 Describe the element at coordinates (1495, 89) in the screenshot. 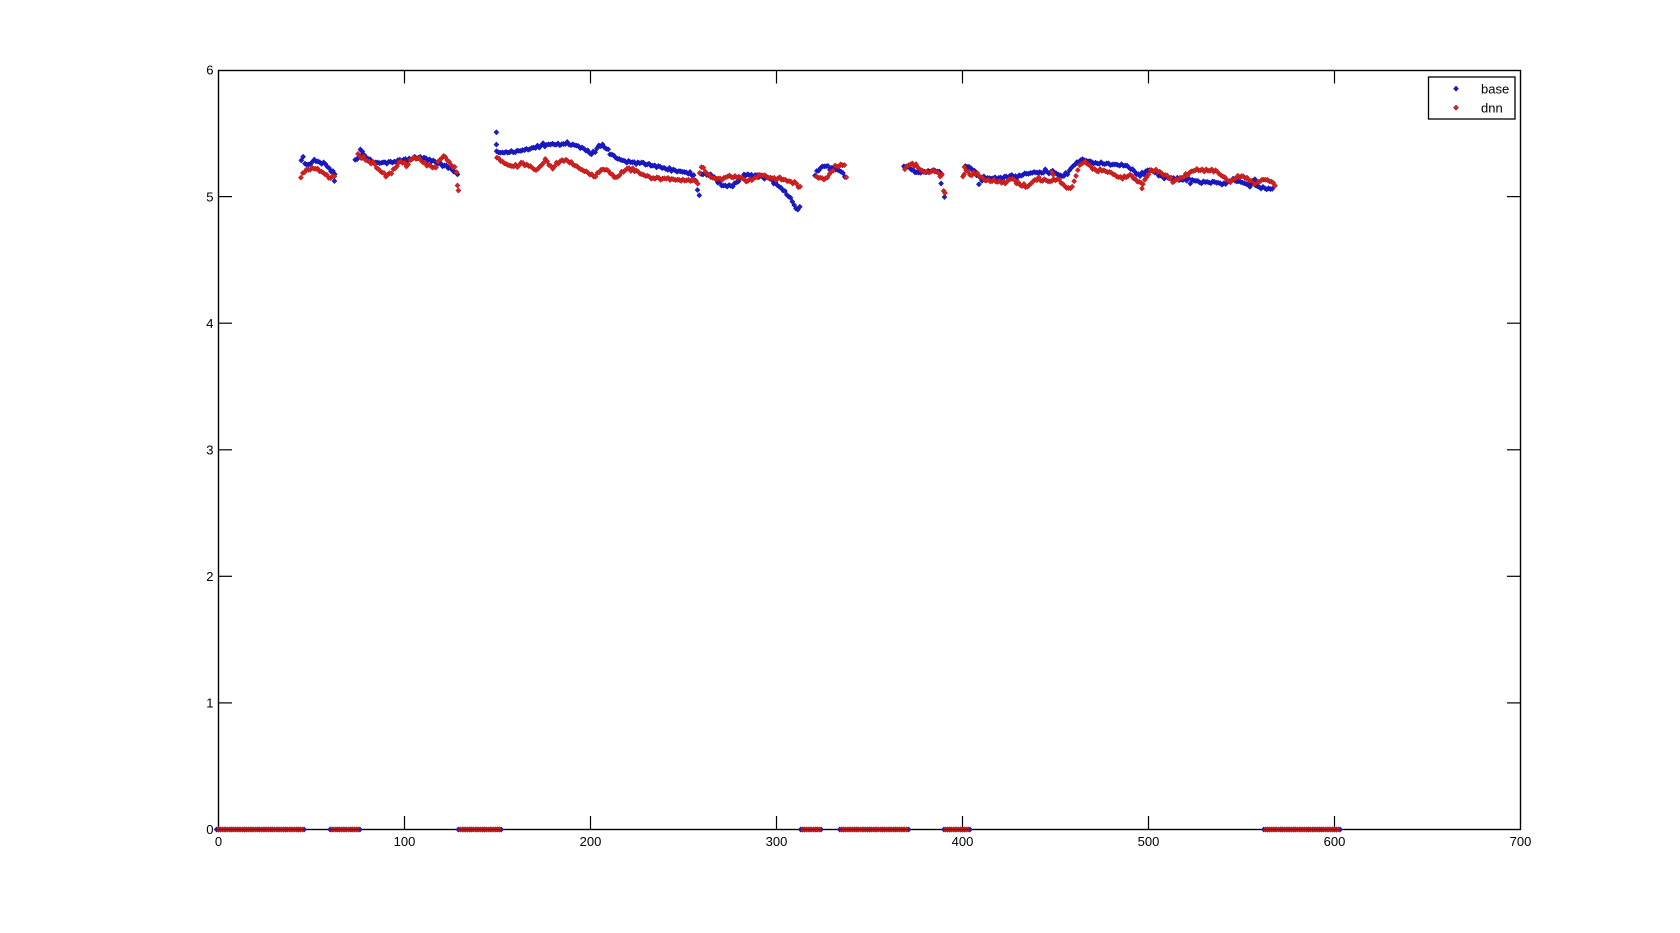

I see `svg-text: base` at that location.